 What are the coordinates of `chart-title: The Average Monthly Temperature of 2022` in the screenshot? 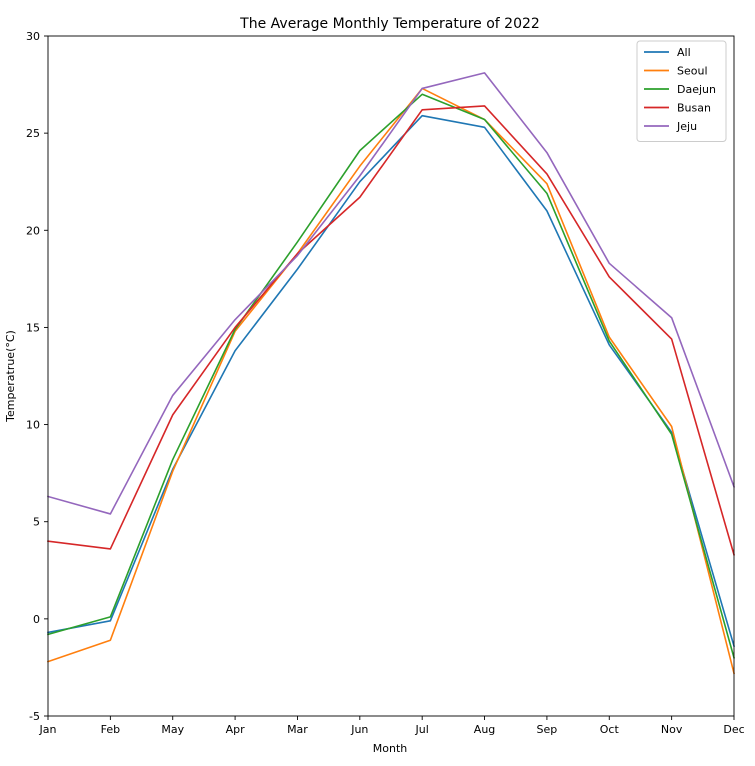 It's located at (389, 24).